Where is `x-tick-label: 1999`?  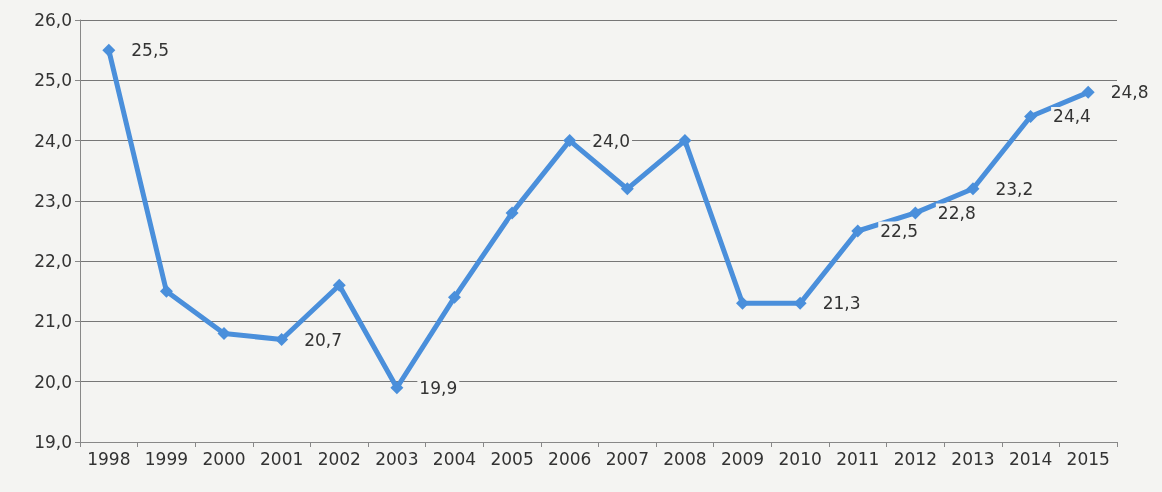 x-tick-label: 1999 is located at coordinates (166, 458).